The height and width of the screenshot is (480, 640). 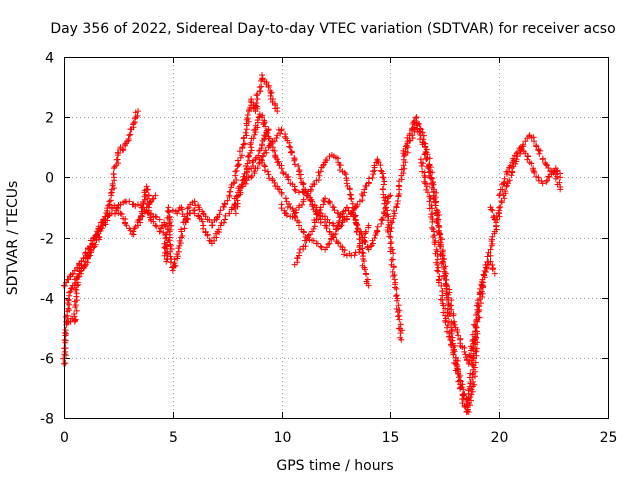 What do you see at coordinates (47, 360) in the screenshot?
I see `y-tick-label: -6` at bounding box center [47, 360].